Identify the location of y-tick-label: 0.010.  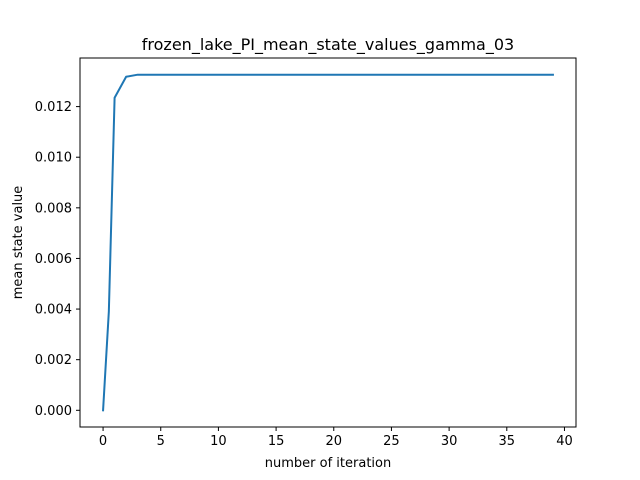
(53, 158).